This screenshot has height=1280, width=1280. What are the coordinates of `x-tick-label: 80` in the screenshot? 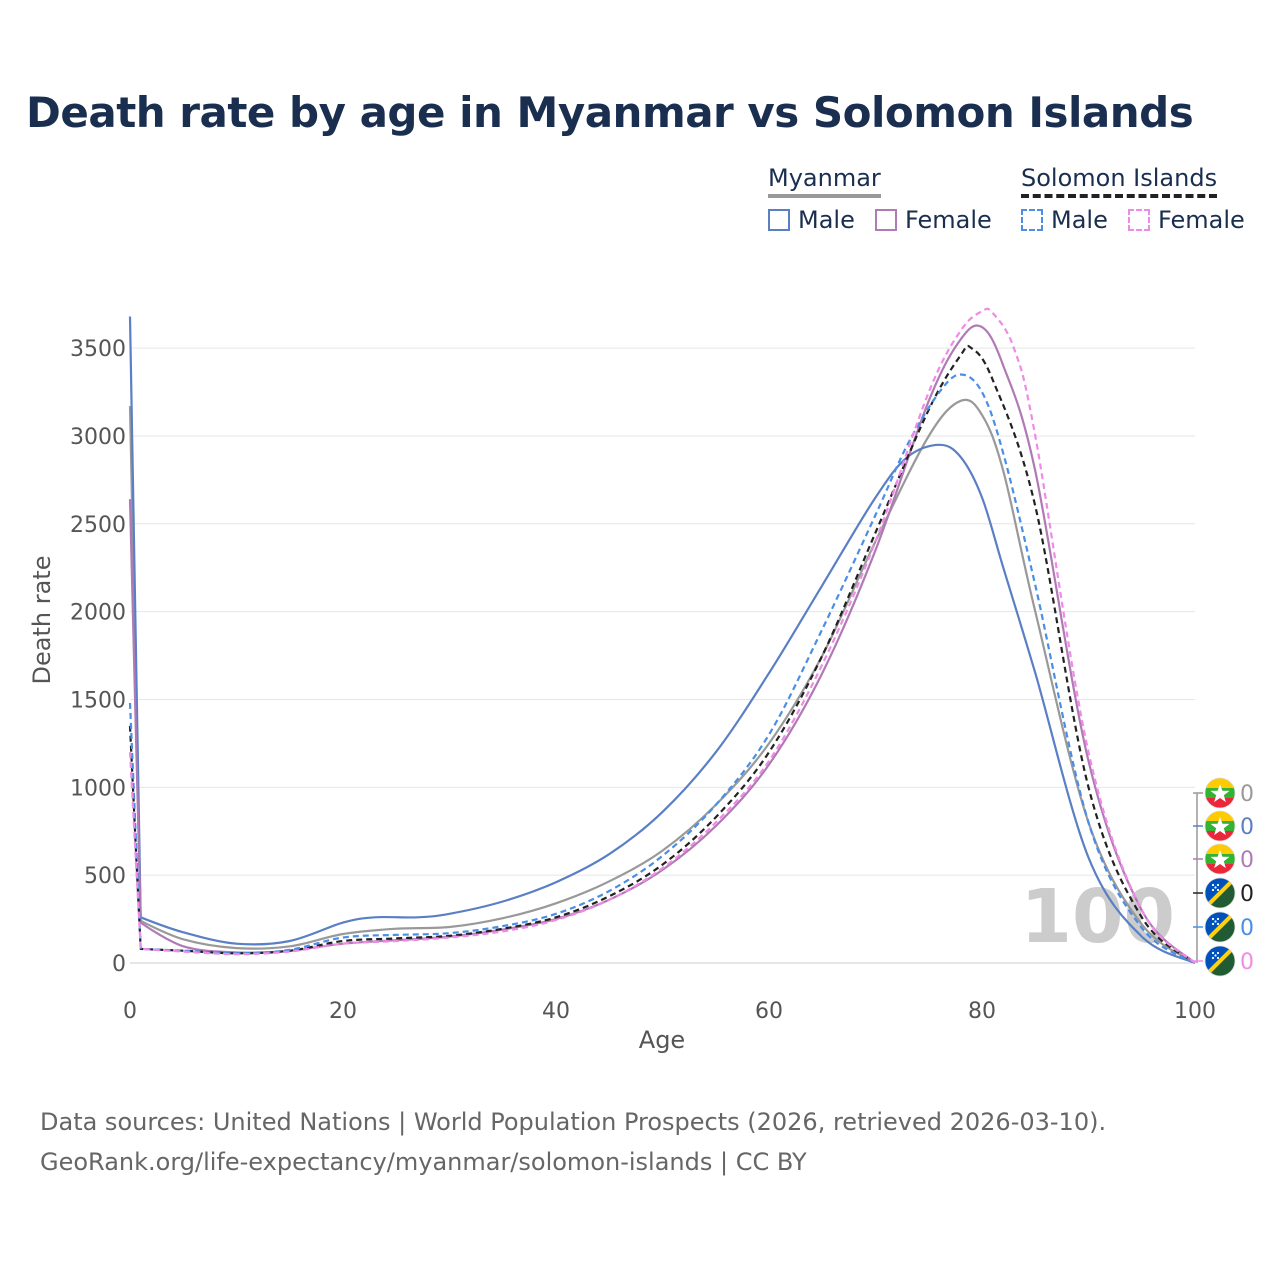 It's located at (982, 1011).